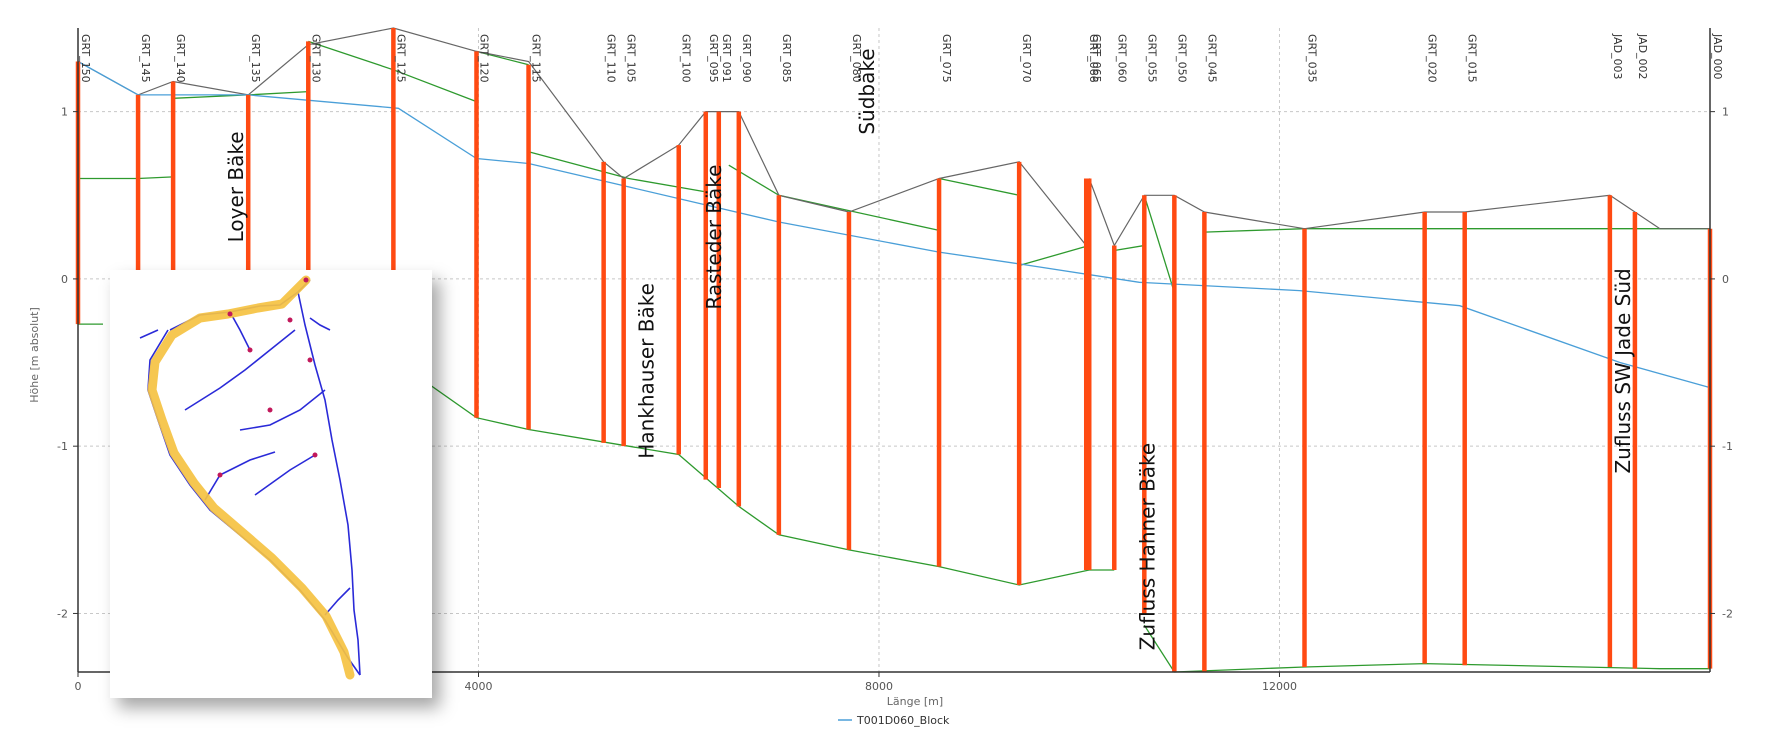 This screenshot has height=742, width=1772. Describe the element at coordinates (478, 686) in the screenshot. I see `x-tick-label: 4000` at that location.